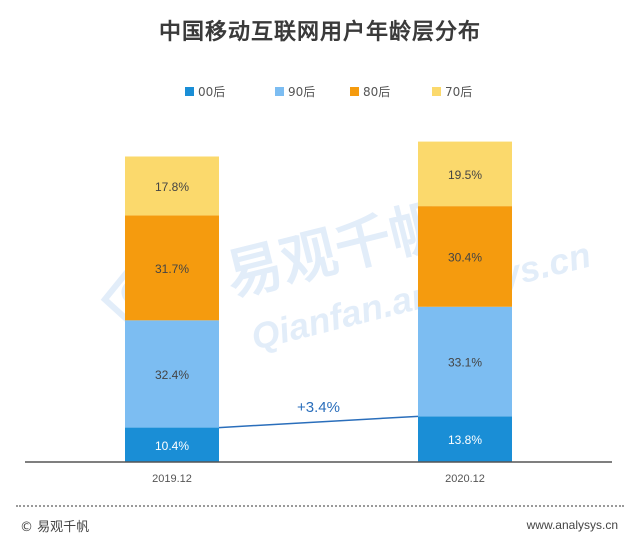  Describe the element at coordinates (211, 92) in the screenshot. I see `legend-label-1: 00后` at that location.